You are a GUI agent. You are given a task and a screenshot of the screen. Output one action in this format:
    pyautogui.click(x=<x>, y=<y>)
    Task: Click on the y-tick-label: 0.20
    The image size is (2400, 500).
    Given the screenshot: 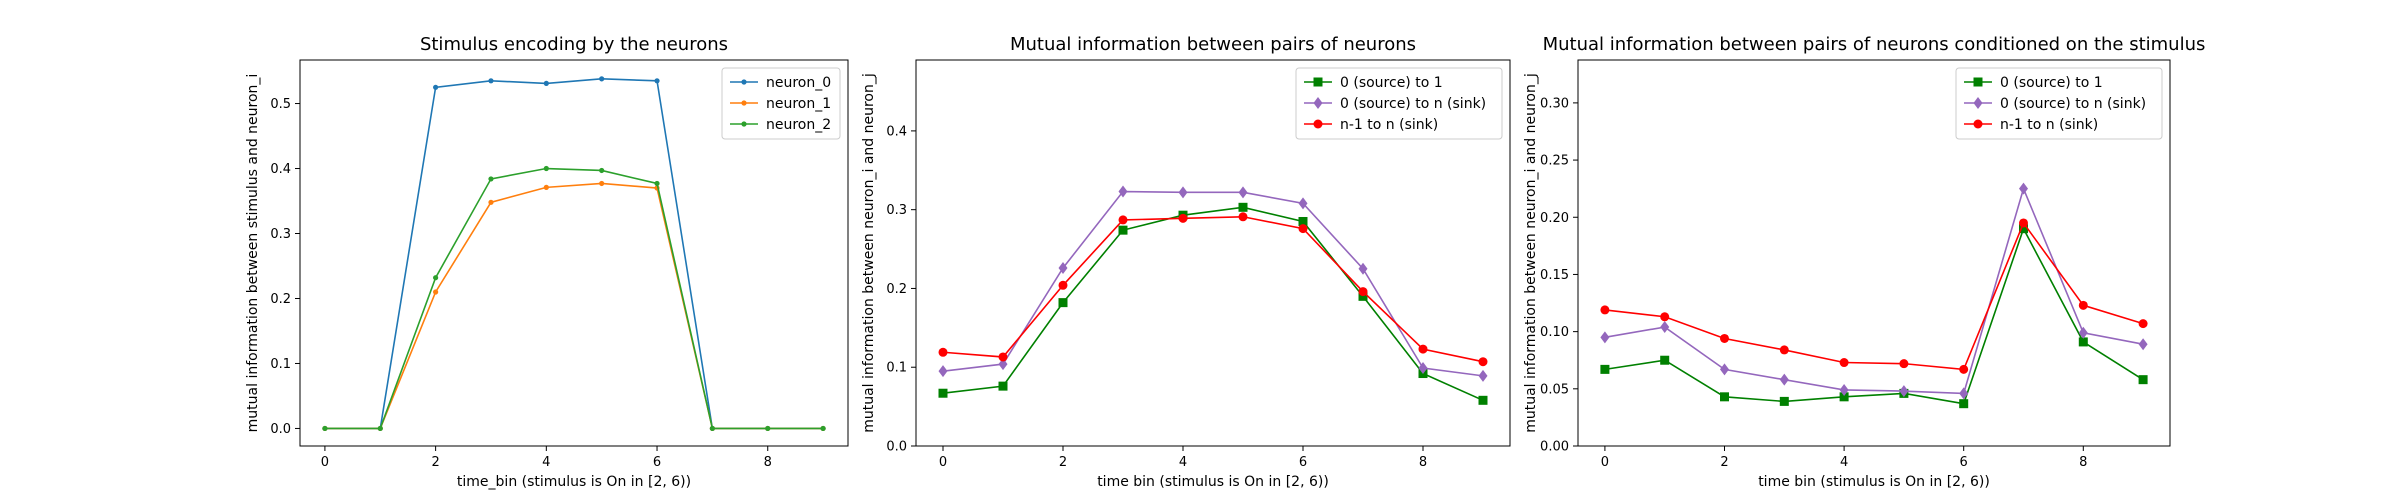 What is the action you would take?
    pyautogui.click(x=1554, y=218)
    